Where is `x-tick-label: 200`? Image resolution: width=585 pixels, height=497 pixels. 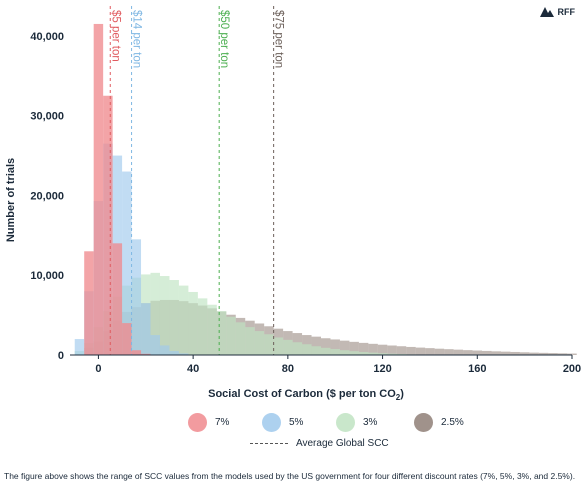 x-tick-label: 200 is located at coordinates (572, 369).